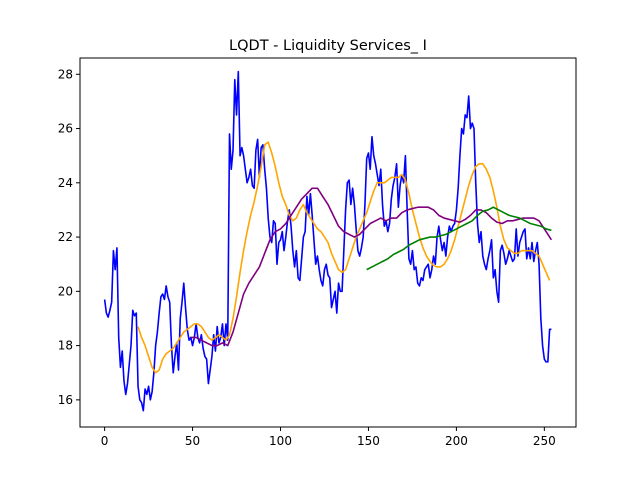  Describe the element at coordinates (65, 74) in the screenshot. I see `y-tick-label: 28` at that location.